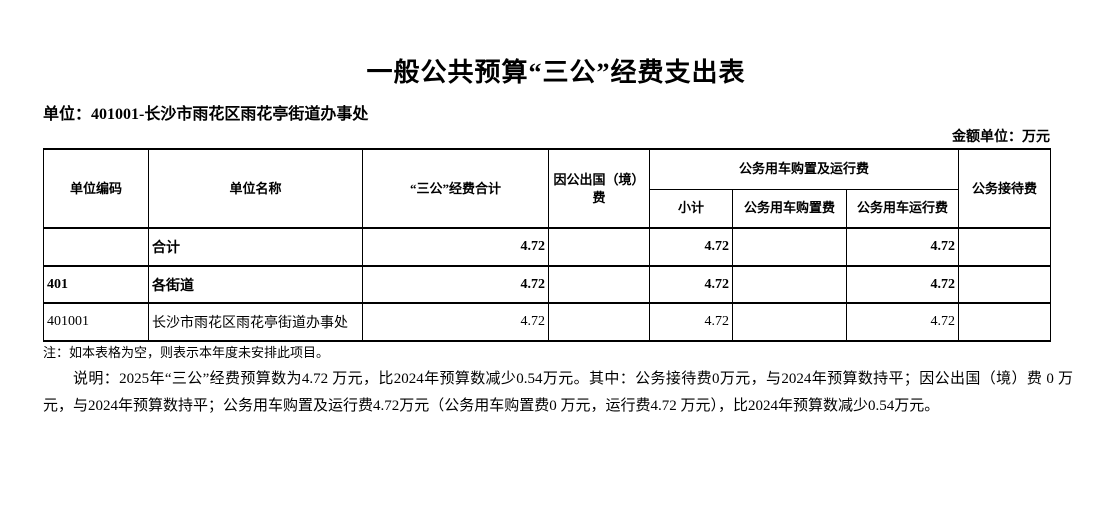 The image size is (1112, 516). Describe the element at coordinates (789, 208) in the screenshot. I see `header-vehicle-purchase: 公务用车购置费` at that location.